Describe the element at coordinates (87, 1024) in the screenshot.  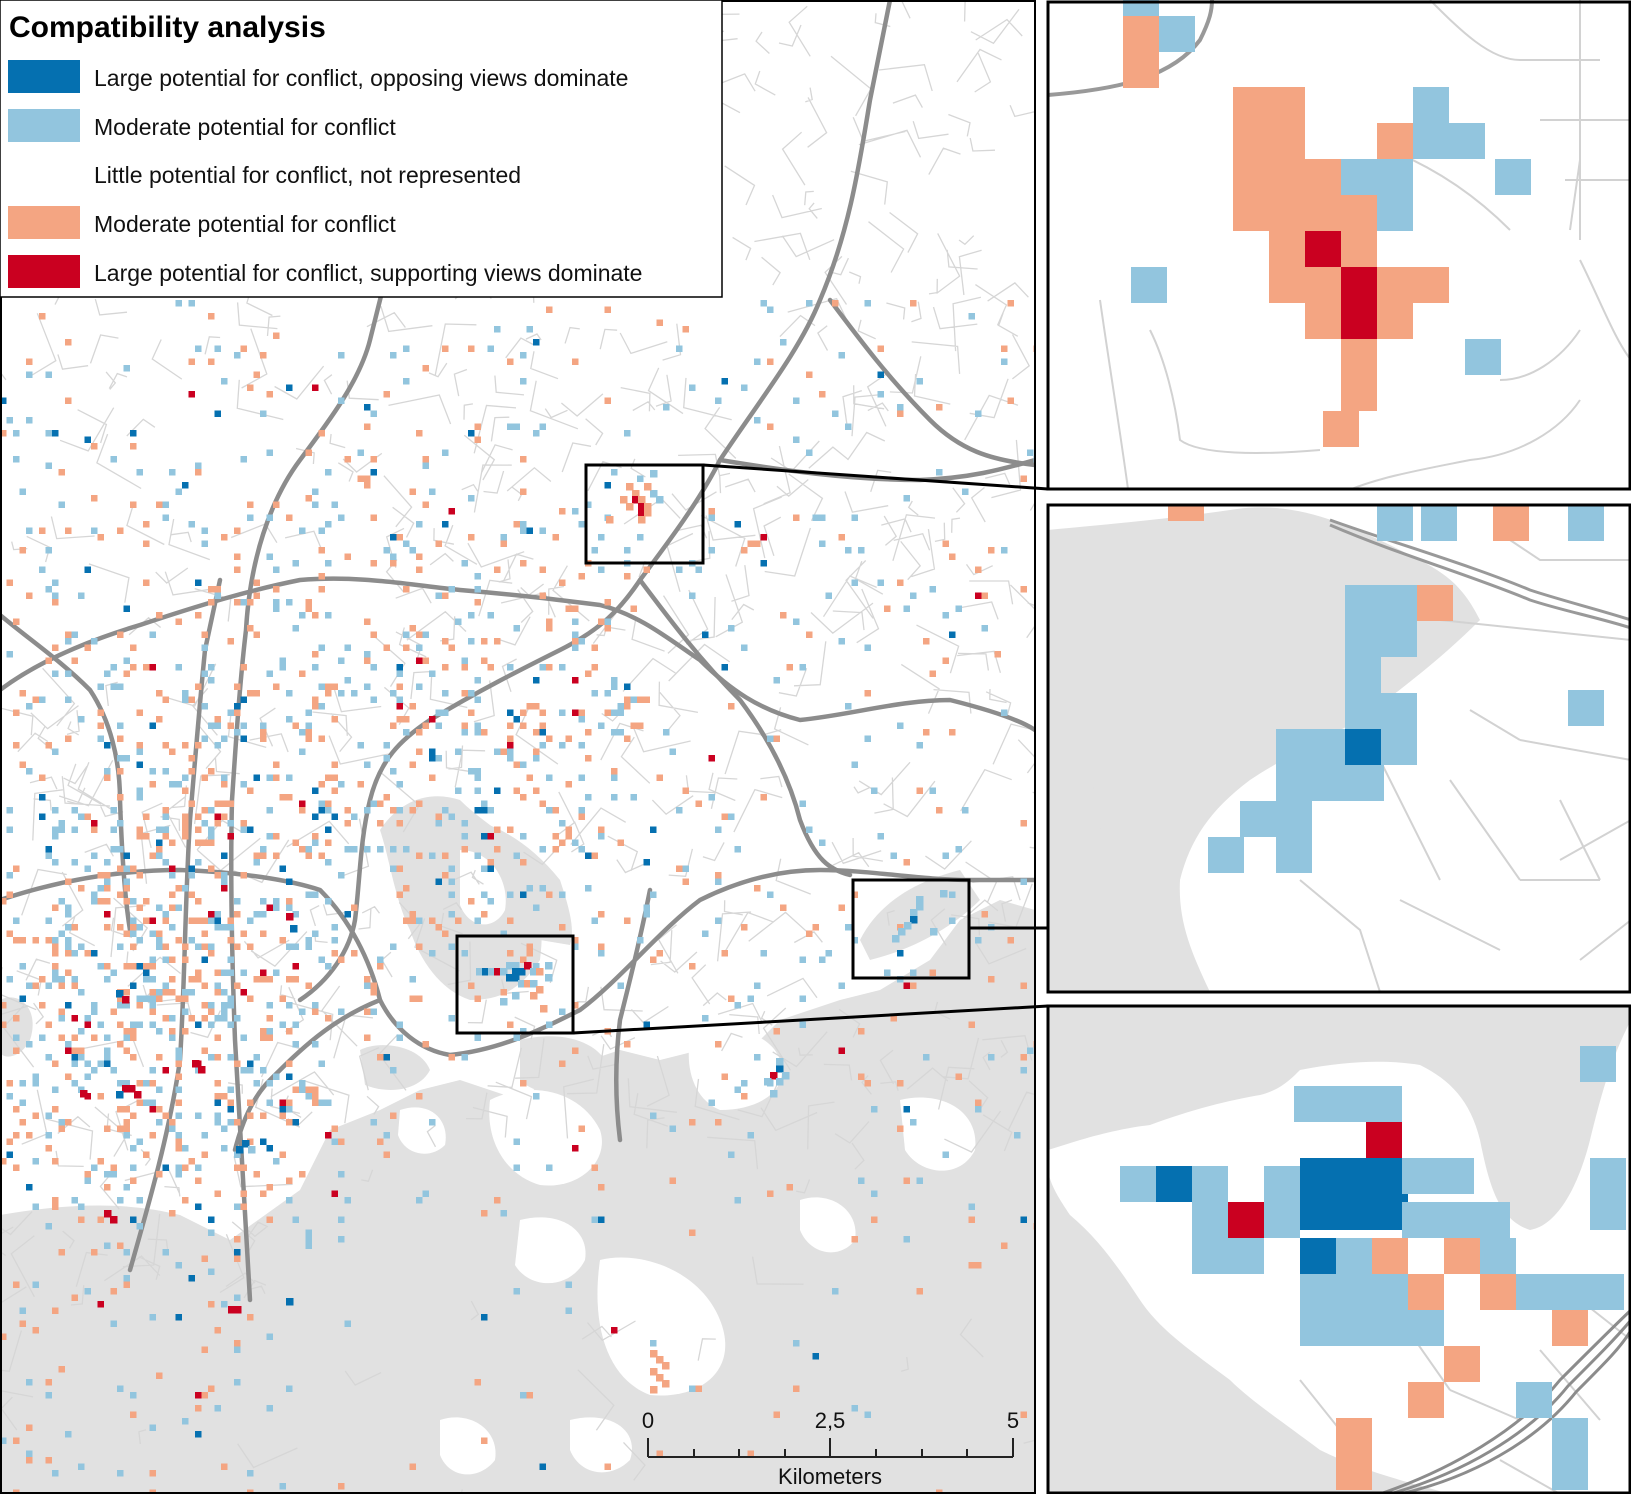
I see `large-supporting-cell` at that location.